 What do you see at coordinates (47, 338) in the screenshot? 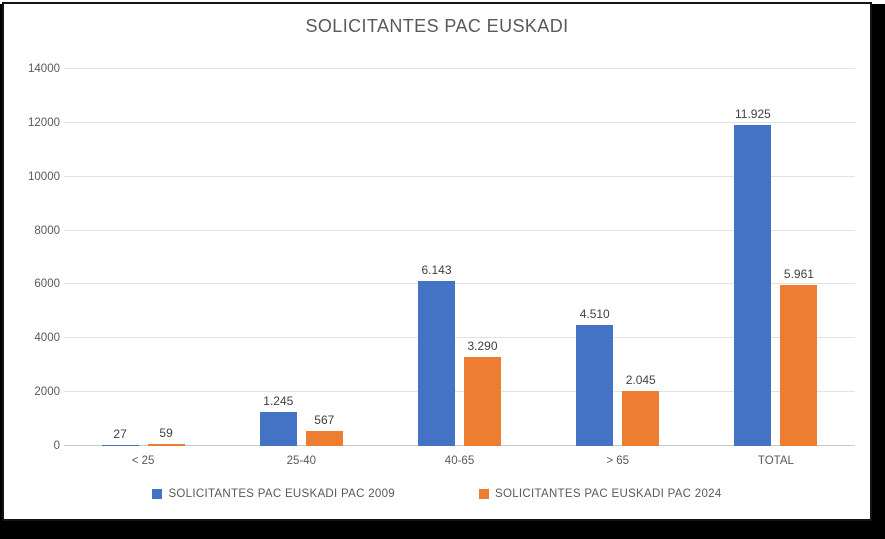
I see `y-tick-label-4000: 4000` at bounding box center [47, 338].